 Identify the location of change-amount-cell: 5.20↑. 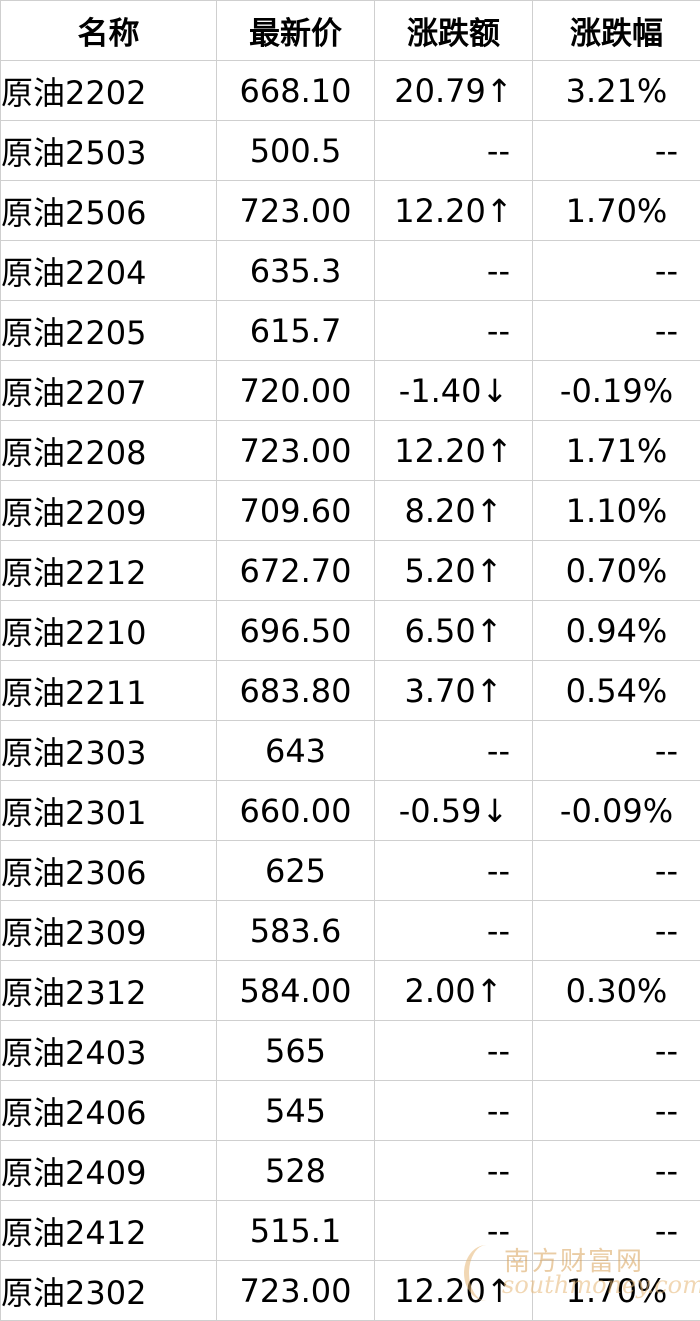
(454, 571).